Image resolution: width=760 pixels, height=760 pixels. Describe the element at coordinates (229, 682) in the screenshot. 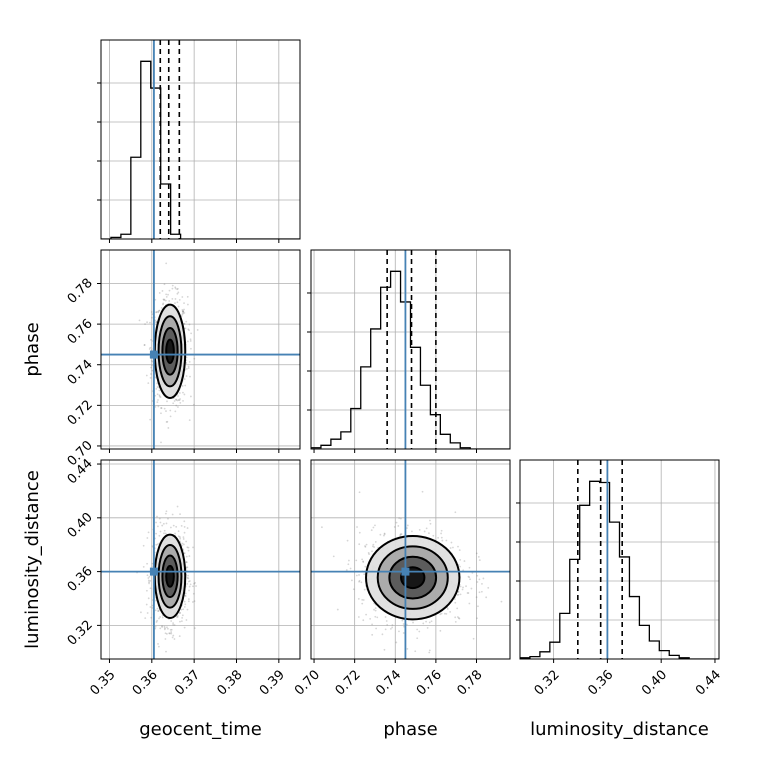

I see `x-tick-label: 0.38` at that location.